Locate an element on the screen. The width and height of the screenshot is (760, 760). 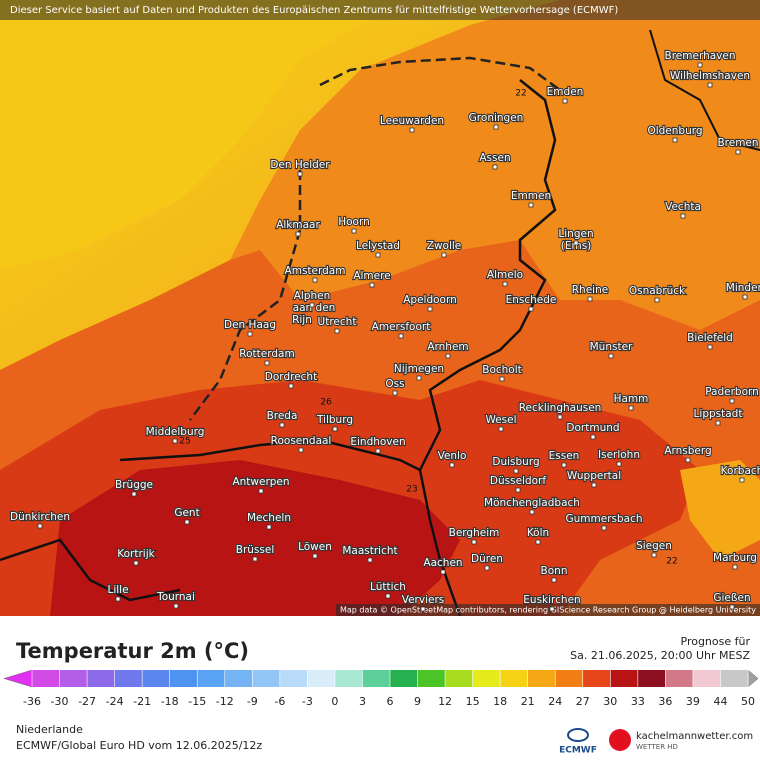
city-label: Oss is located at coordinates (394, 384).